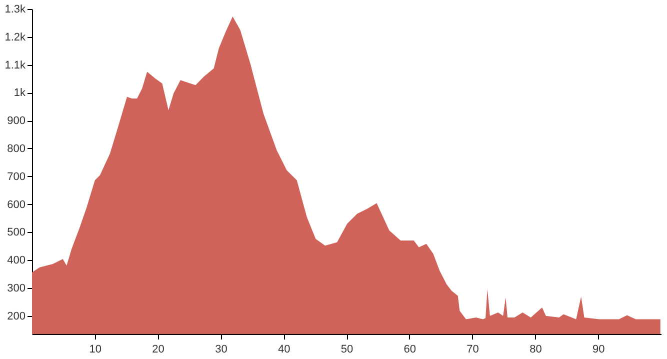  What do you see at coordinates (95, 350) in the screenshot?
I see `x-tick-label: 10` at bounding box center [95, 350].